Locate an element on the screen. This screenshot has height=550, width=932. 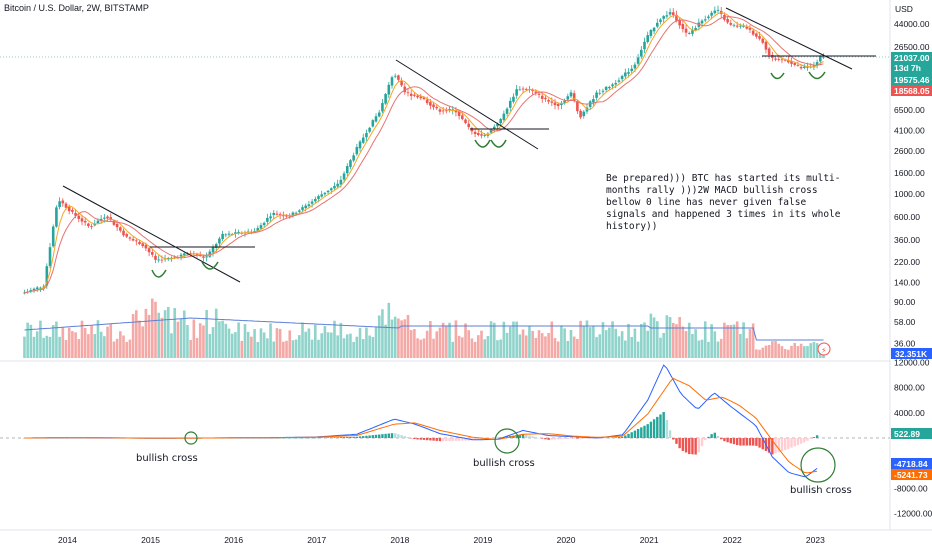
last-price-tag-text: 21037.00 is located at coordinates (912, 58).